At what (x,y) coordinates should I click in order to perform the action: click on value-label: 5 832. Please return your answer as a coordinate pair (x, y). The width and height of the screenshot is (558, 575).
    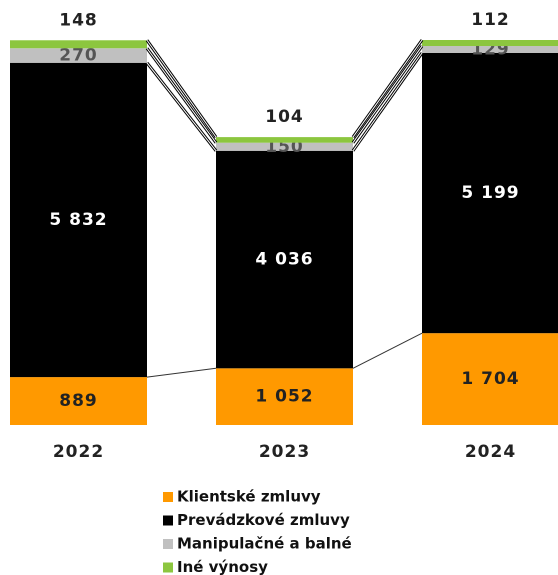
    Looking at the image, I should click on (78, 220).